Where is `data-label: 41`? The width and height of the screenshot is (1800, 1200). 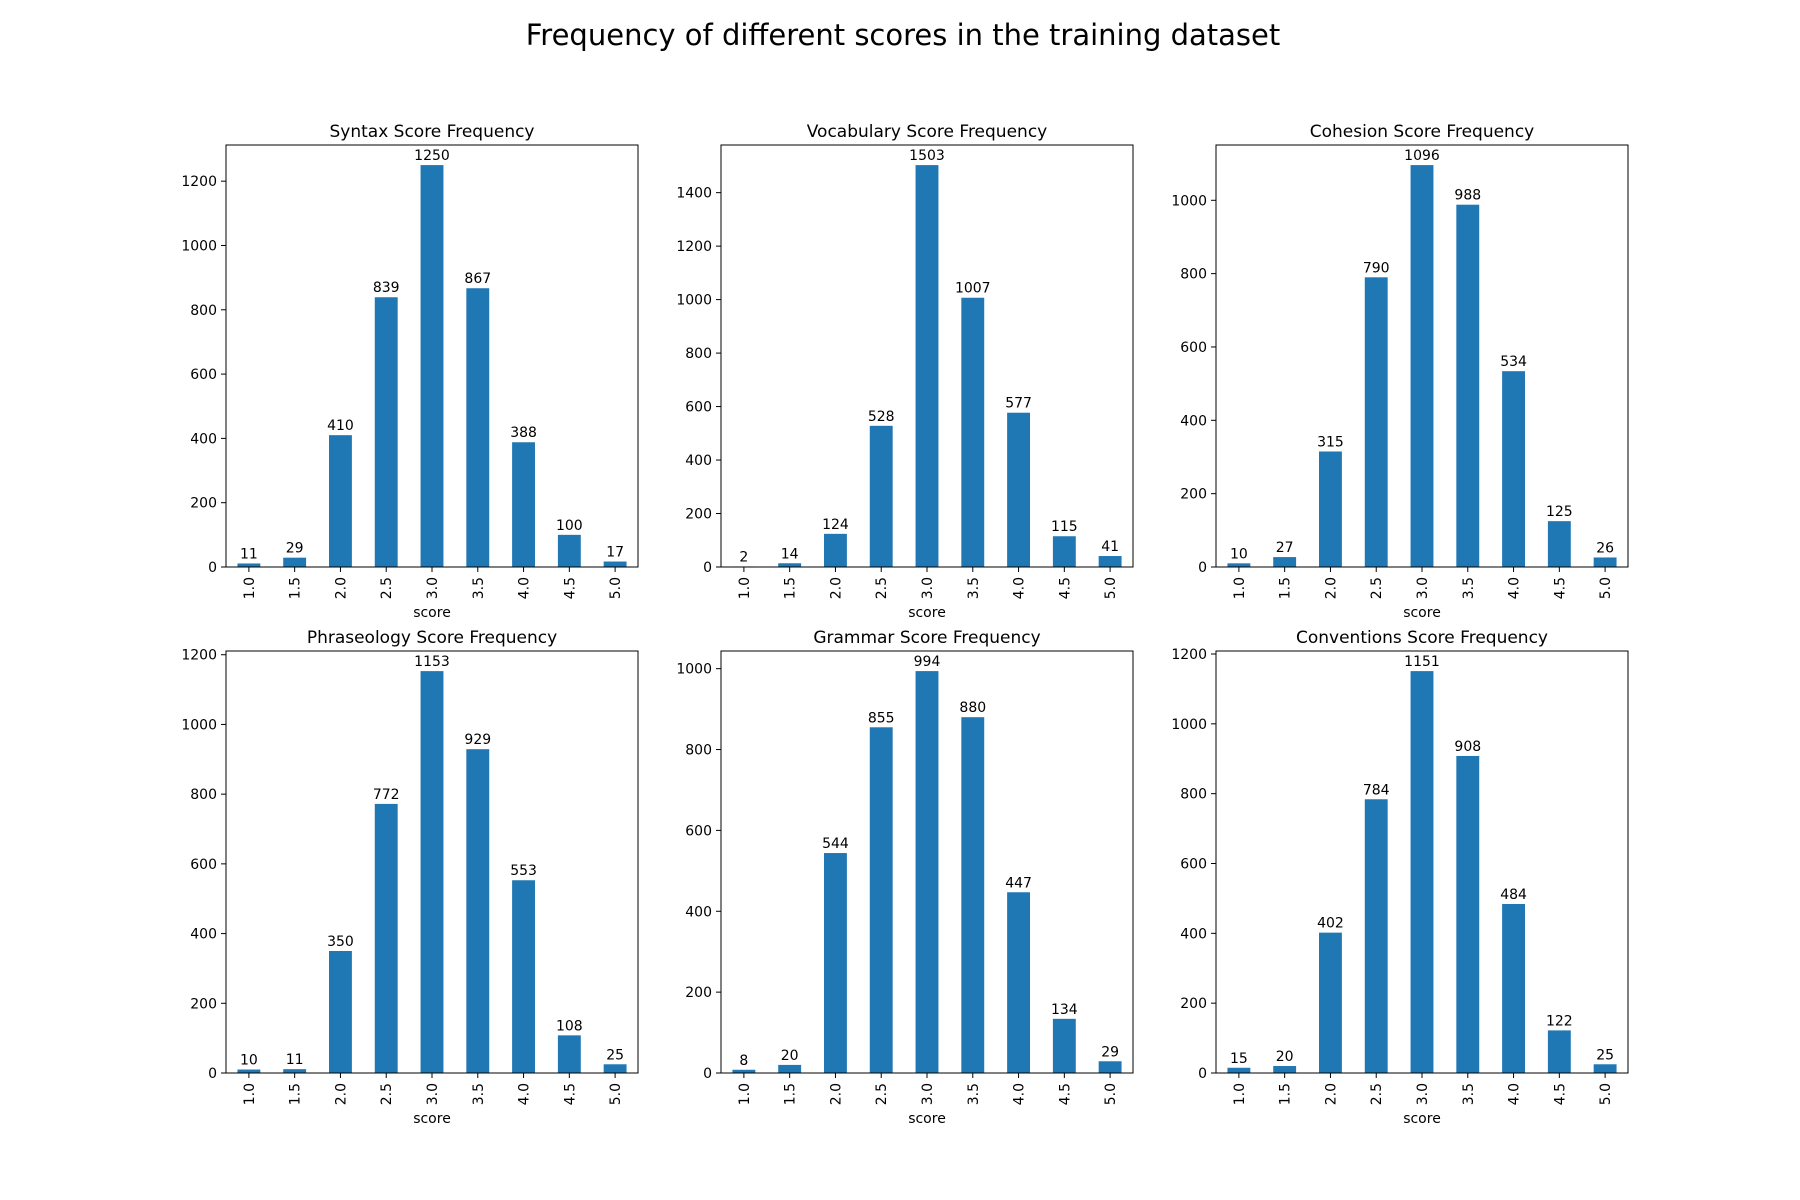
data-label: 41 is located at coordinates (1110, 547).